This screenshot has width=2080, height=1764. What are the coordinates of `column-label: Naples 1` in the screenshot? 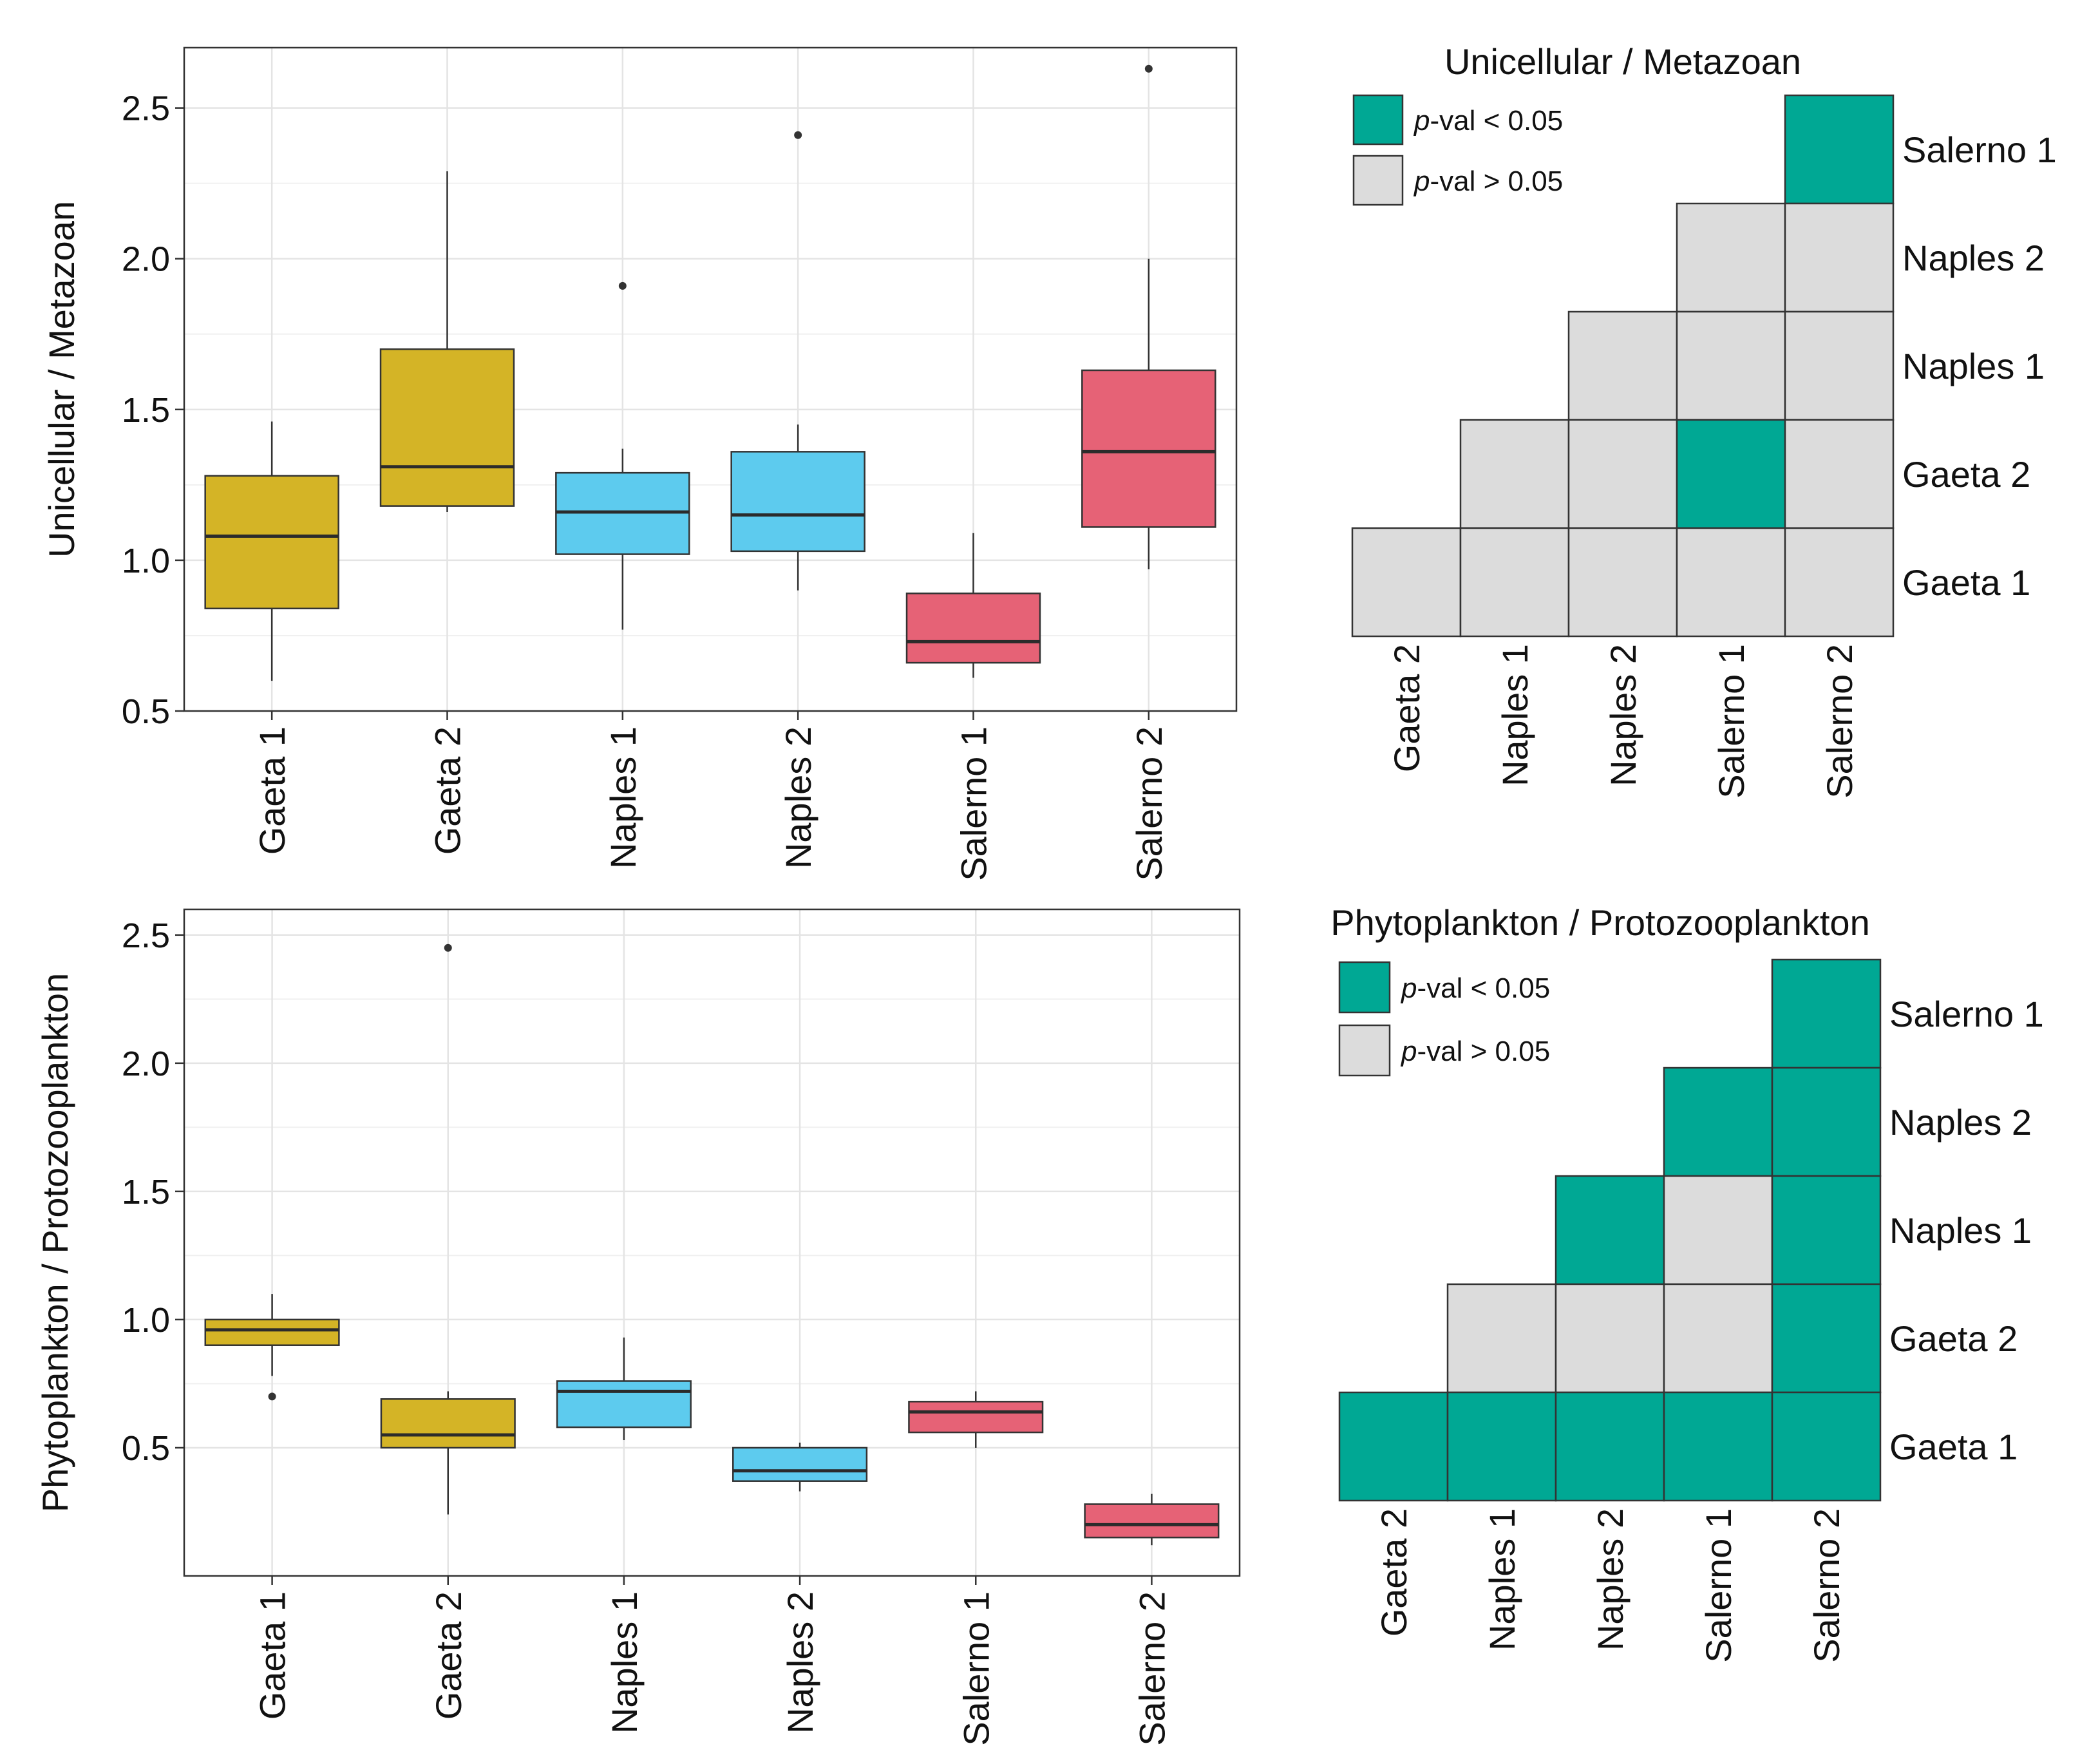 It's located at (1515, 715).